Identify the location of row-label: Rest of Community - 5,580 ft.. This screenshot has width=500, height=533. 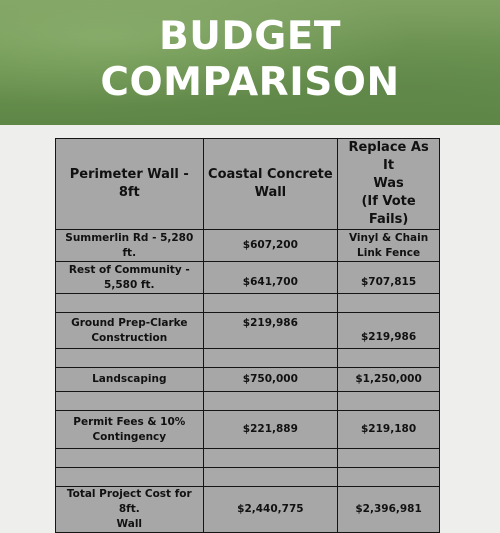
(129, 277).